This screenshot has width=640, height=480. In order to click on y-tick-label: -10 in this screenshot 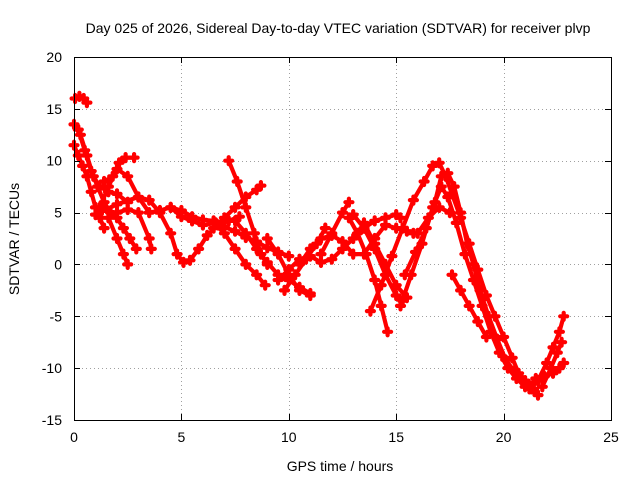, I will do `click(52, 368)`.